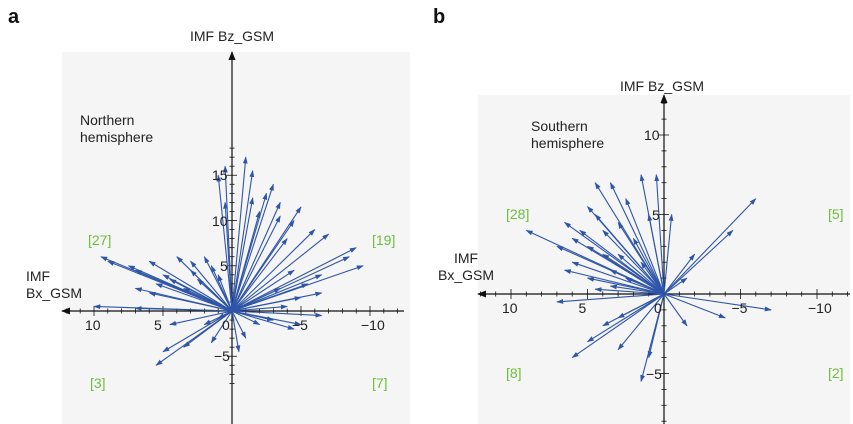 This screenshot has height=424, width=853. What do you see at coordinates (232, 36) in the screenshot?
I see `panel-a-y-axis-label: IMF Bz_GSM` at bounding box center [232, 36].